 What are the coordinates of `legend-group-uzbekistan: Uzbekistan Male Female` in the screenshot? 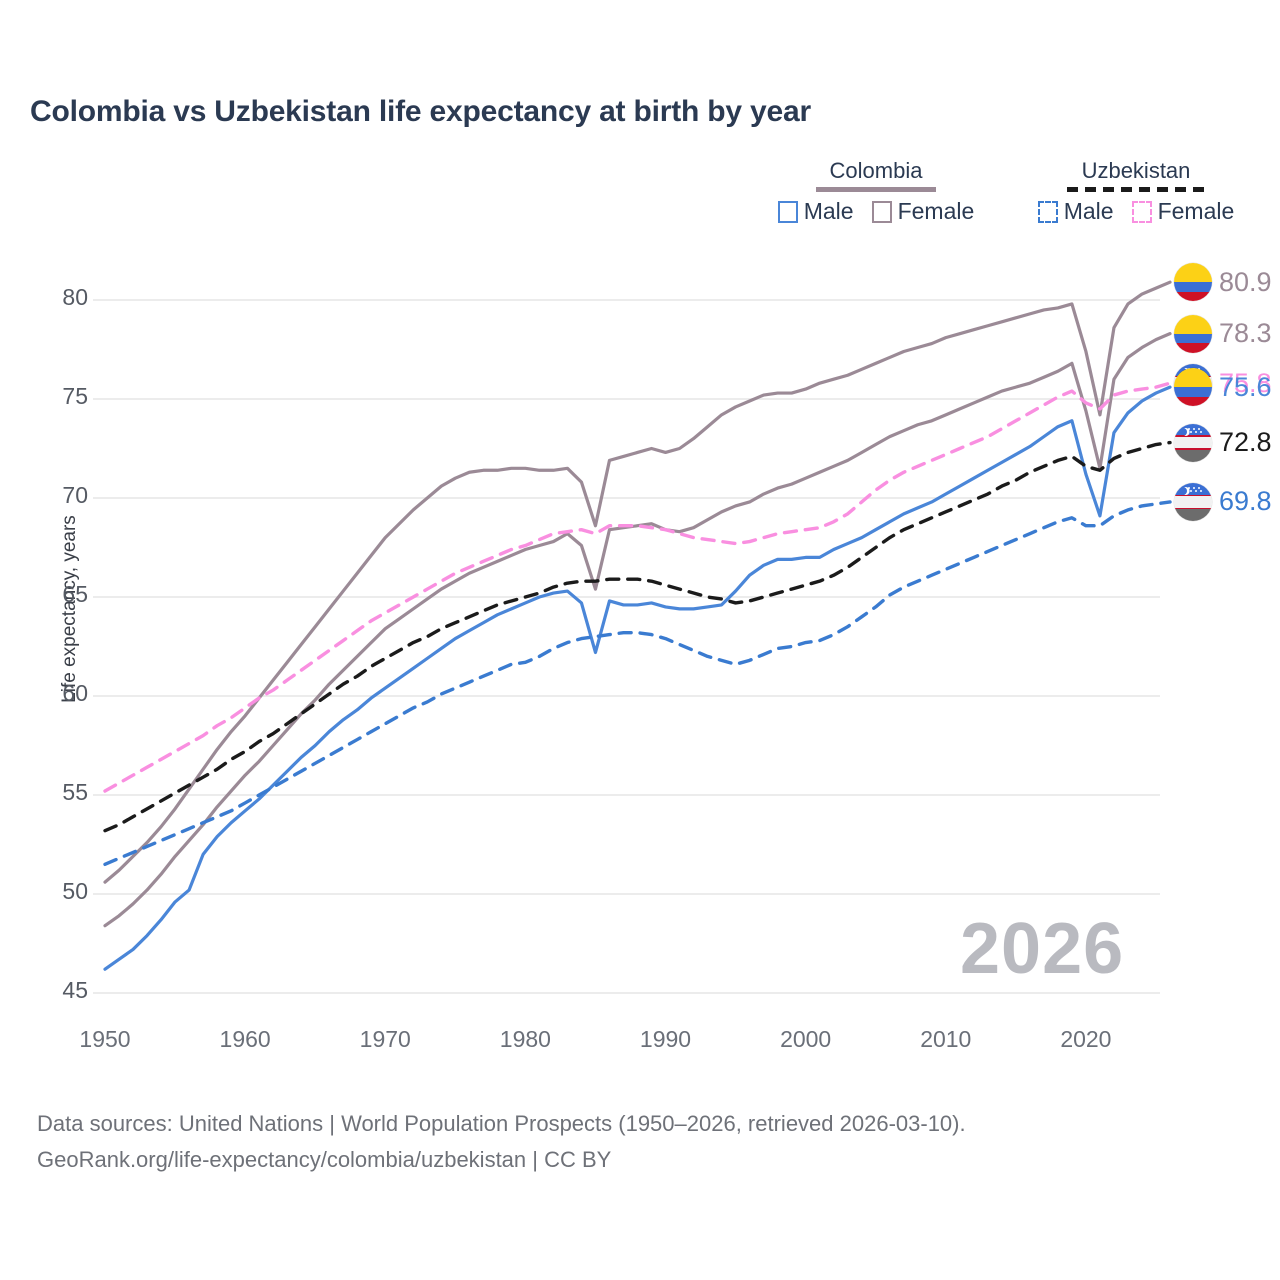 It's located at (1136, 191).